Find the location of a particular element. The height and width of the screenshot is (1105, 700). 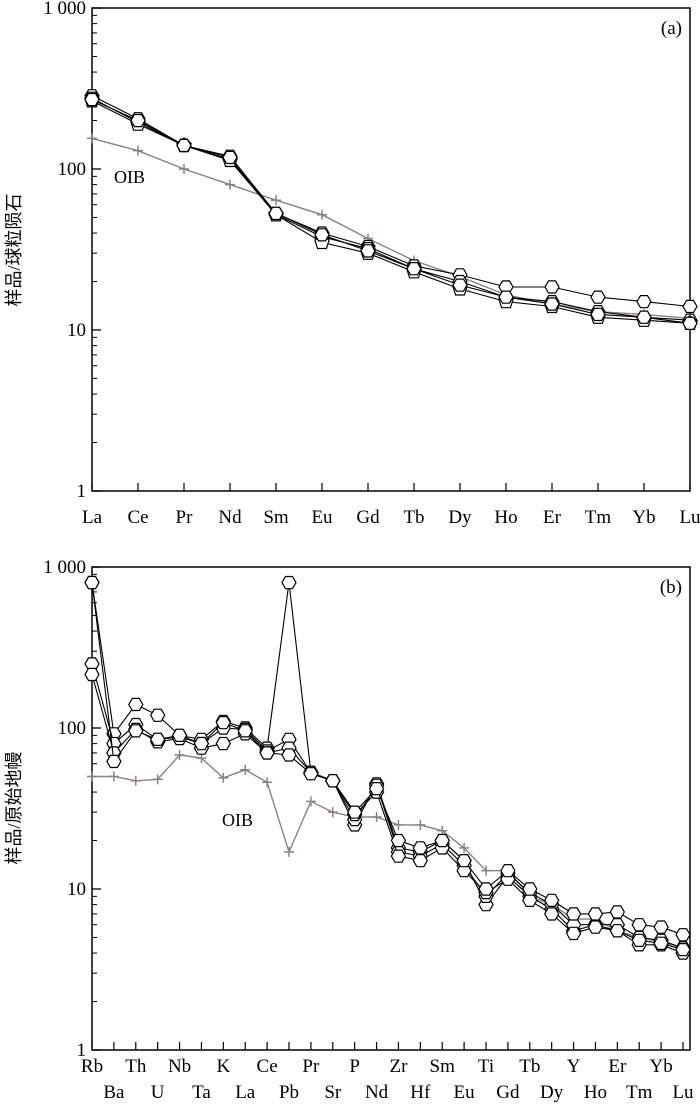

x-tick-label-a-11: Tm is located at coordinates (598, 517).